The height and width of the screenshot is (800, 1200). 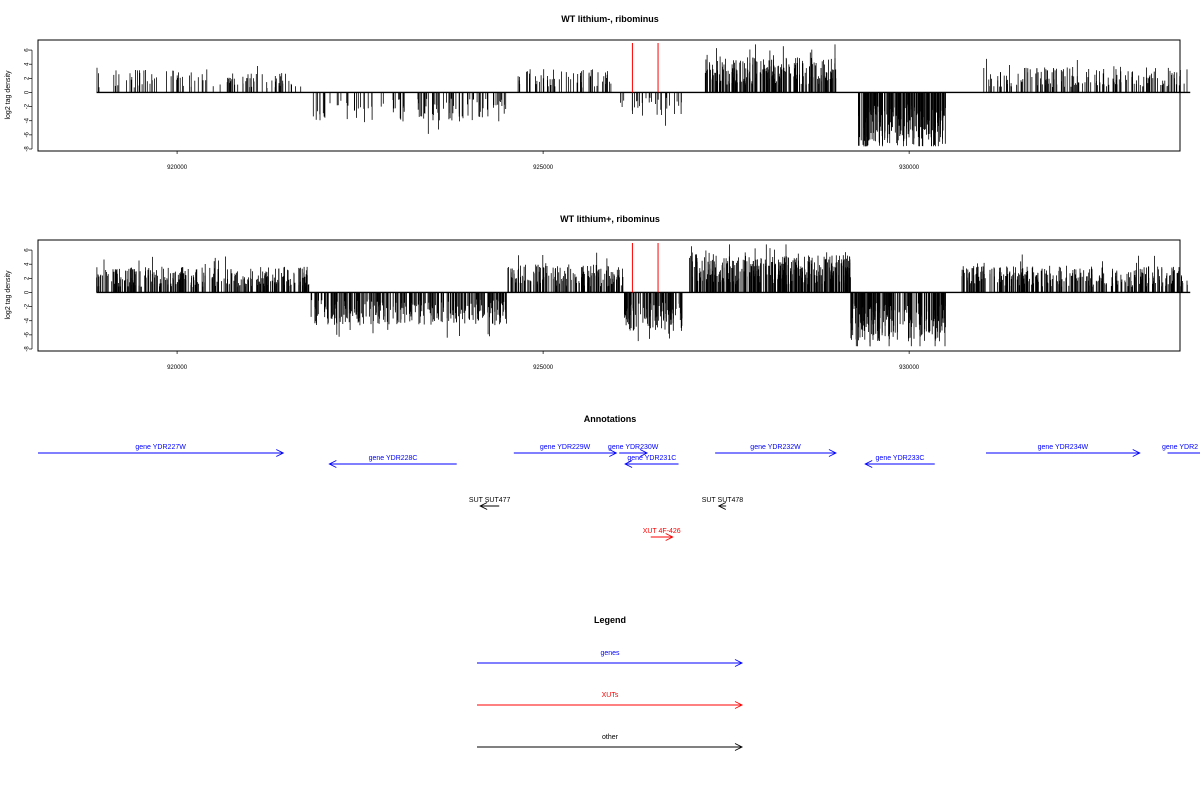 I want to click on annotation-label: gene YDR2, so click(x=1180, y=447).